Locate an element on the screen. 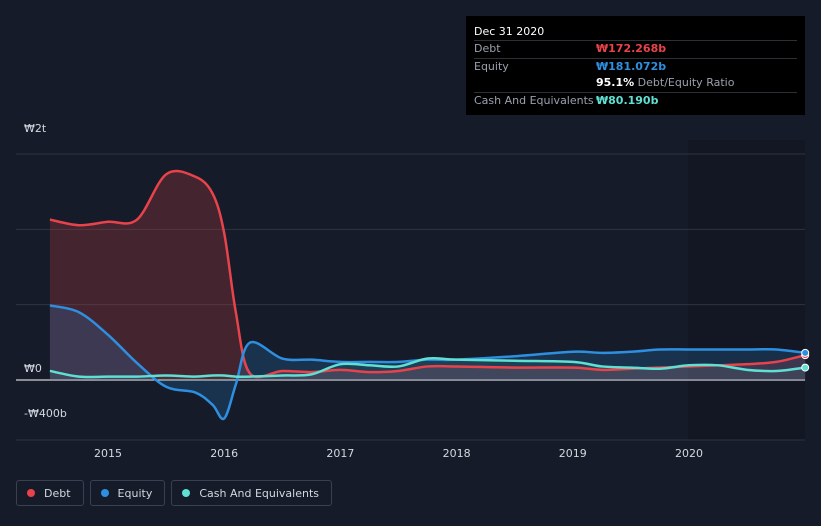 The height and width of the screenshot is (526, 821). tooltip-equity-label: Equity is located at coordinates (491, 66).